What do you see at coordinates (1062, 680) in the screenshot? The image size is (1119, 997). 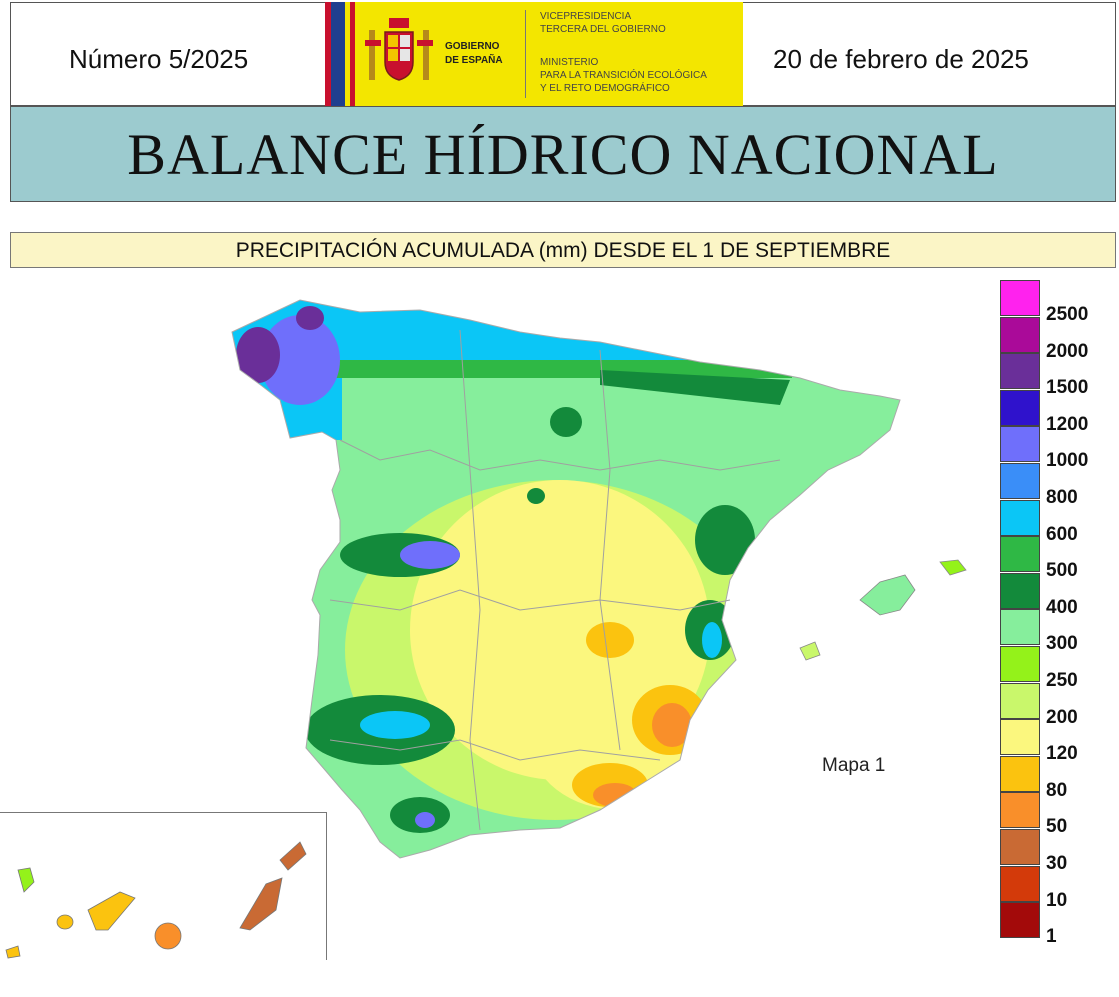 I see `legend-label: 250` at bounding box center [1062, 680].